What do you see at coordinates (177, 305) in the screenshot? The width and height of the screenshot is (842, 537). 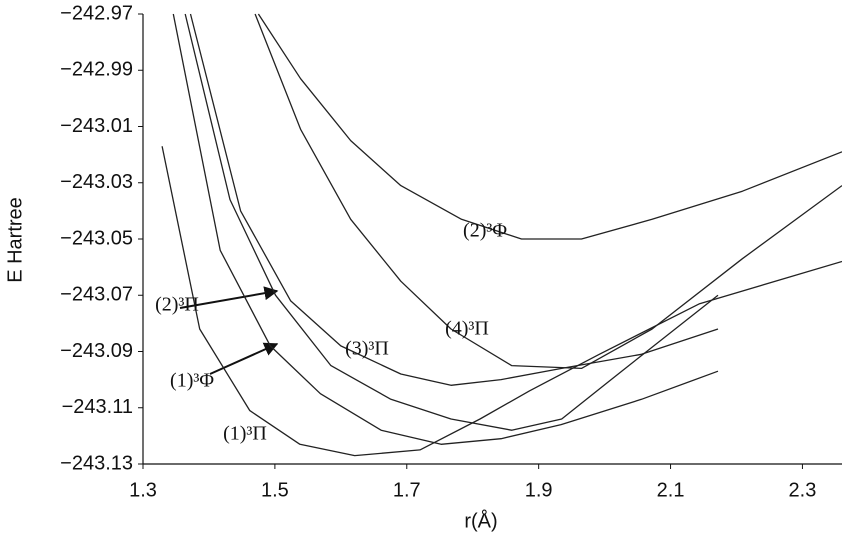 I see `curve-label: (2)³Π` at bounding box center [177, 305].